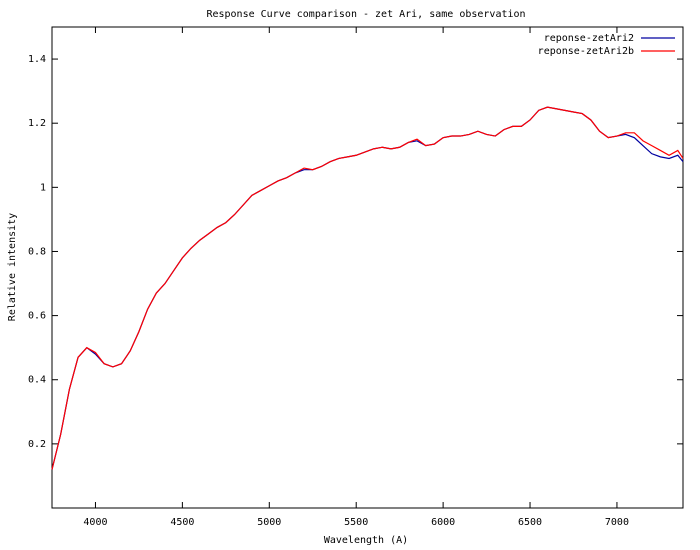 This screenshot has width=700, height=550. What do you see at coordinates (43, 187) in the screenshot?
I see `y-tick-label: 1` at bounding box center [43, 187].